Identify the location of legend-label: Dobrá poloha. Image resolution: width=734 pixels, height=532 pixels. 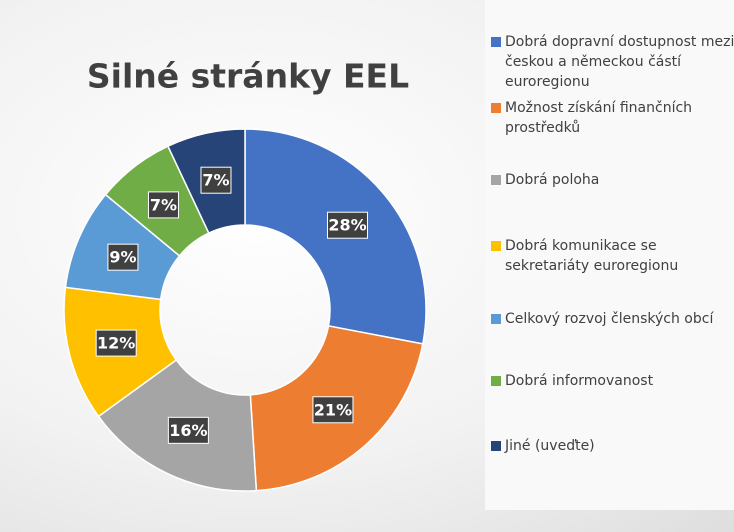
(552, 180).